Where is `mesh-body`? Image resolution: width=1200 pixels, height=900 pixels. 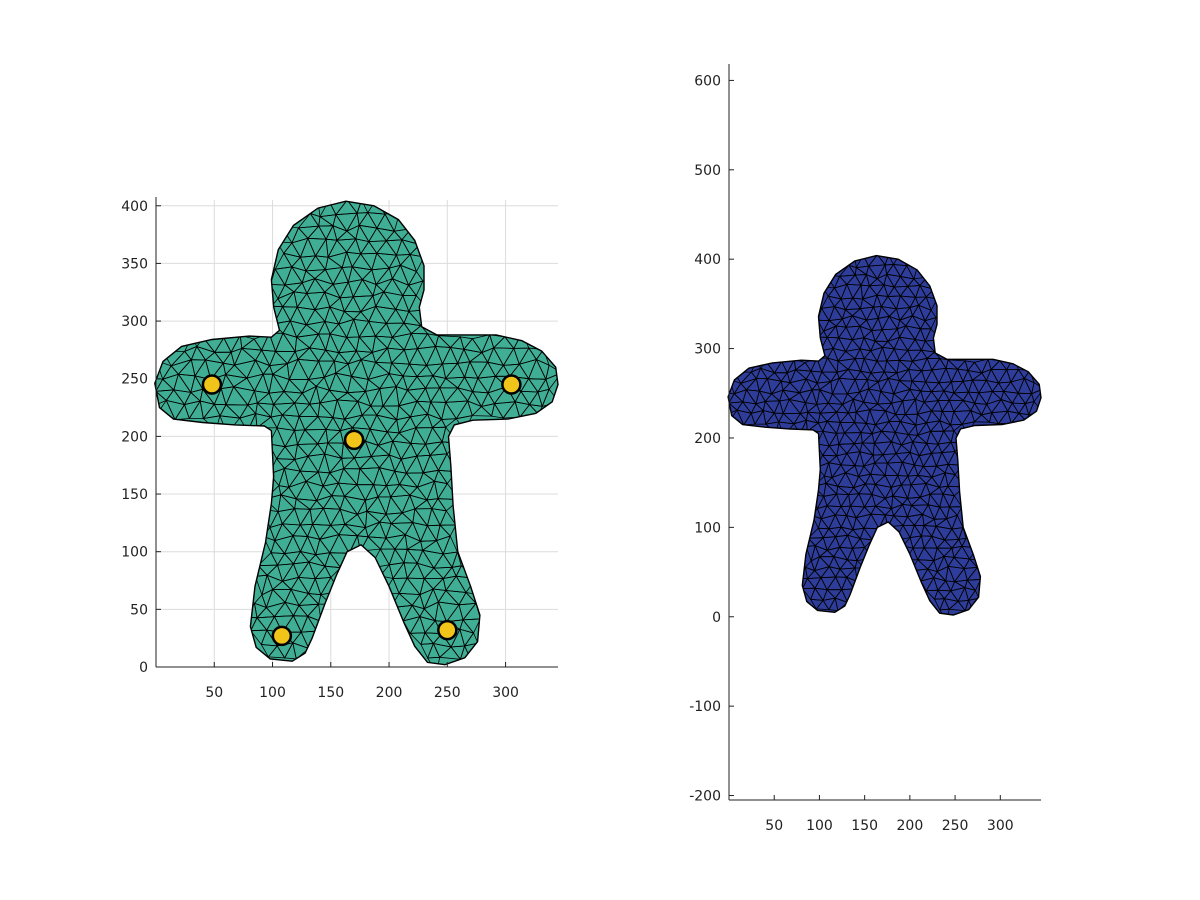 mesh-body is located at coordinates (884, 435).